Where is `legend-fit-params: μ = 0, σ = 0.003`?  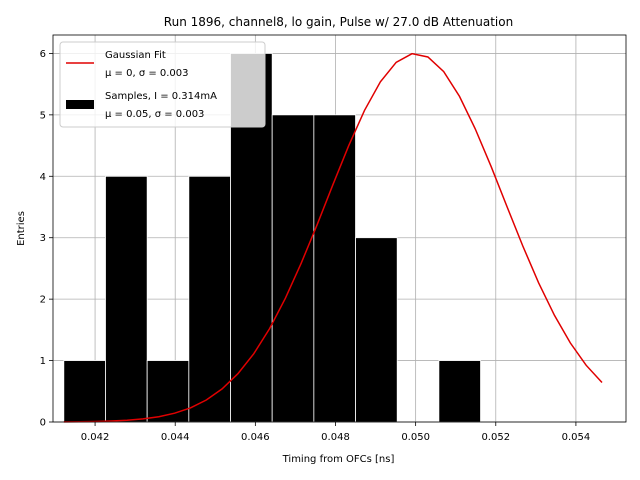 legend-fit-params: μ = 0, σ = 0.003 is located at coordinates (147, 73).